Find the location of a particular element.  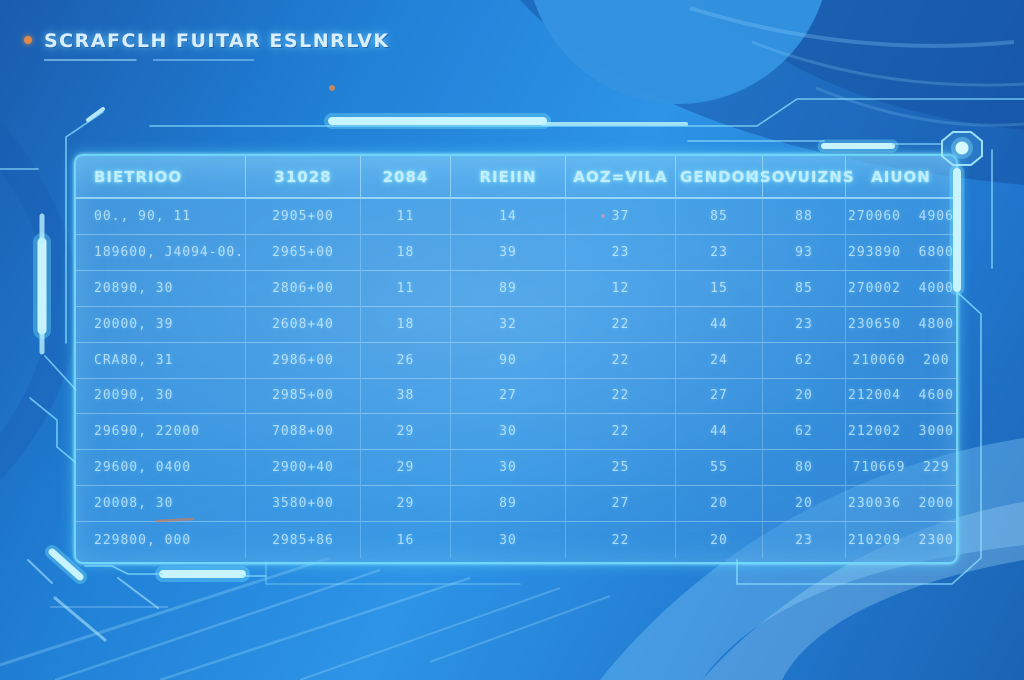

column-header: ISOVUIZNS is located at coordinates (803, 177).